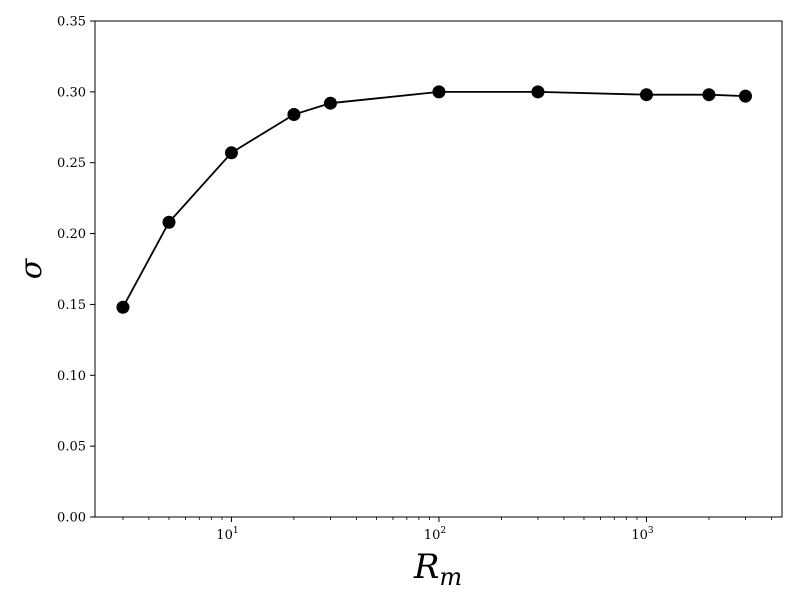  What do you see at coordinates (71, 234) in the screenshot?
I see `y-tick-label: 0.20` at bounding box center [71, 234].